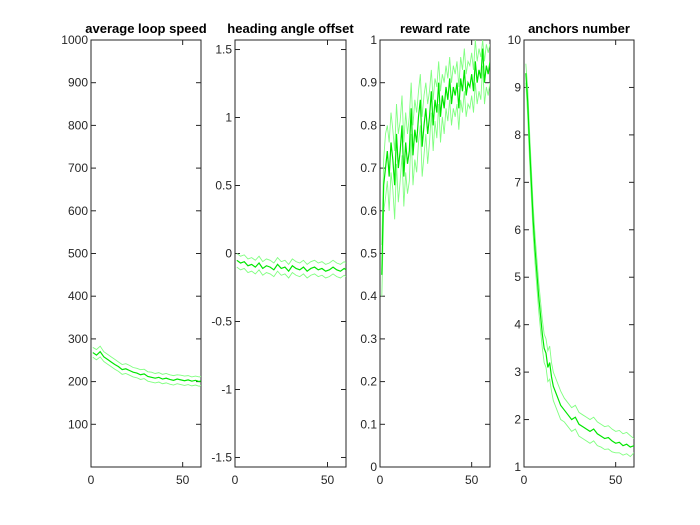 This screenshot has width=700, height=525. I want to click on y-tick-label: 6, so click(517, 230).